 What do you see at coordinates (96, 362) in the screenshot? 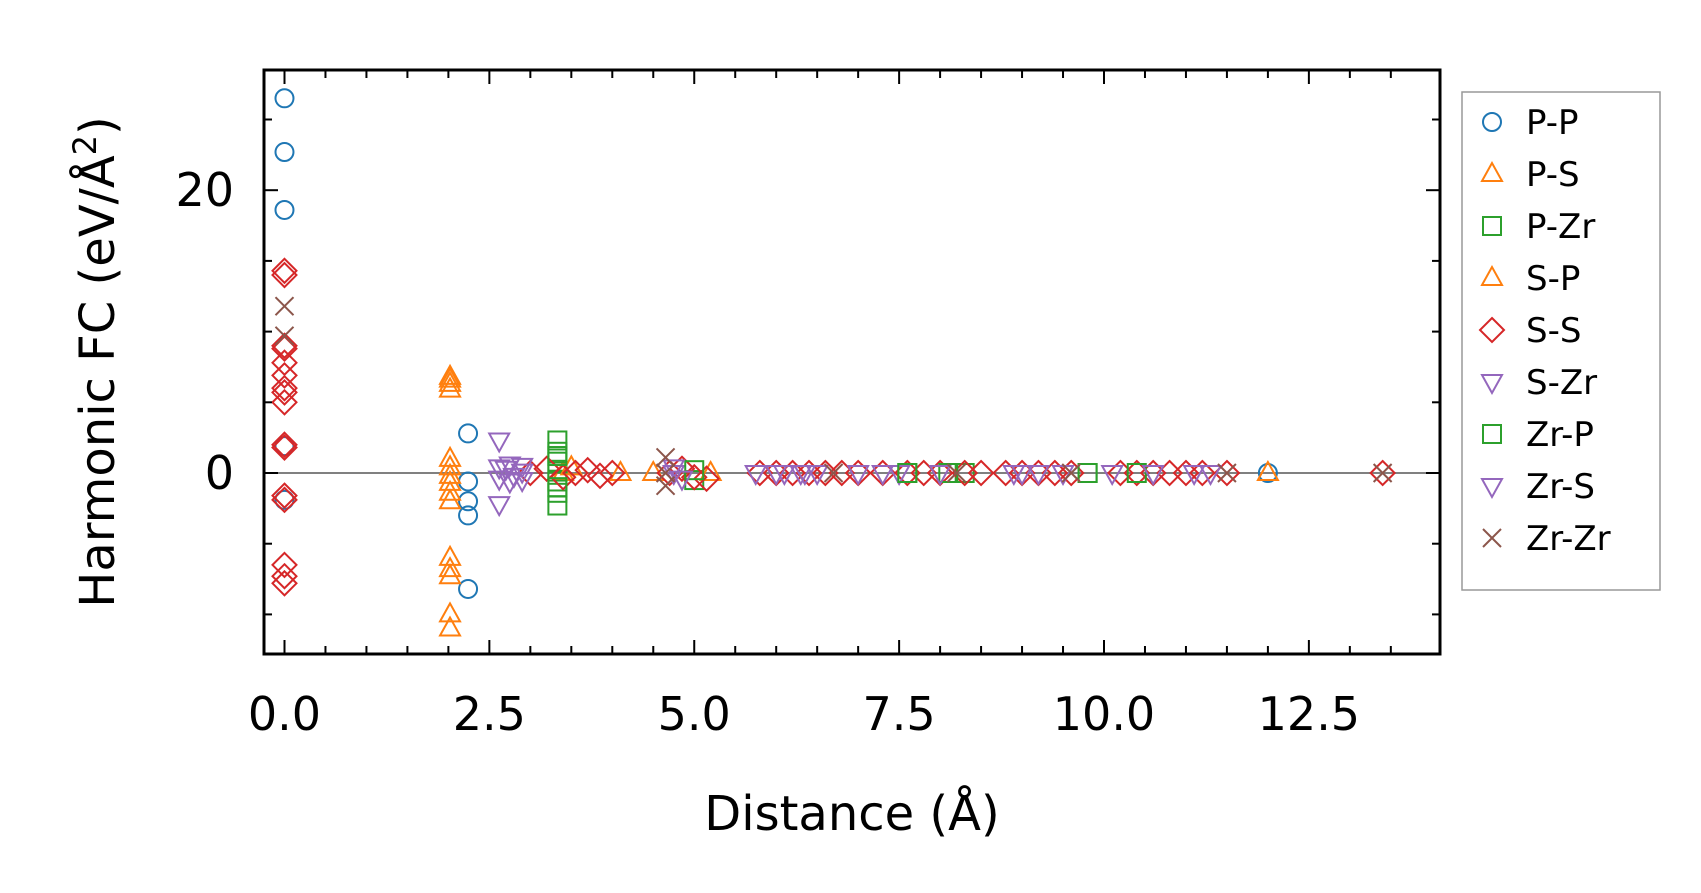
I see `y-axis-label: Harmonic FC (eV/Å2)` at bounding box center [96, 362].